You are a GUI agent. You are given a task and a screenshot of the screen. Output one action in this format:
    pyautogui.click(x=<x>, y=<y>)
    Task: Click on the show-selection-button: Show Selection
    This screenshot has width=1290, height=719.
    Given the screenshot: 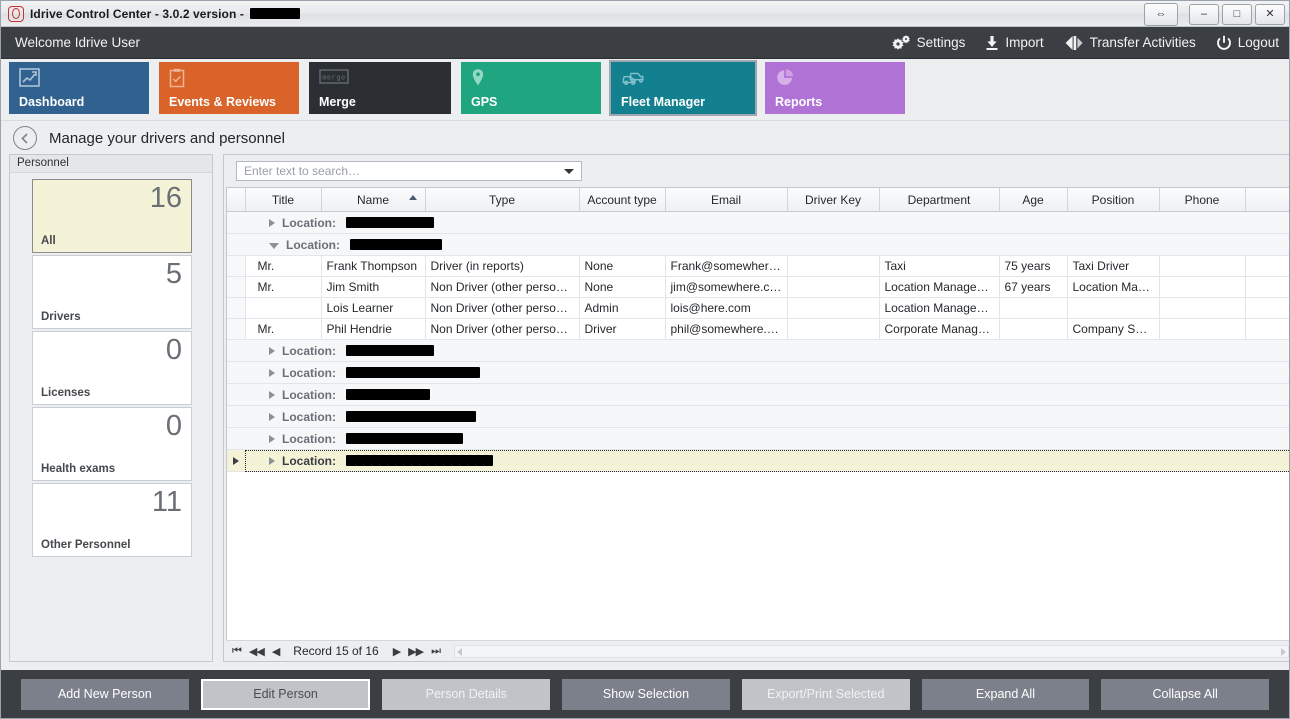 What is the action you would take?
    pyautogui.click(x=646, y=694)
    